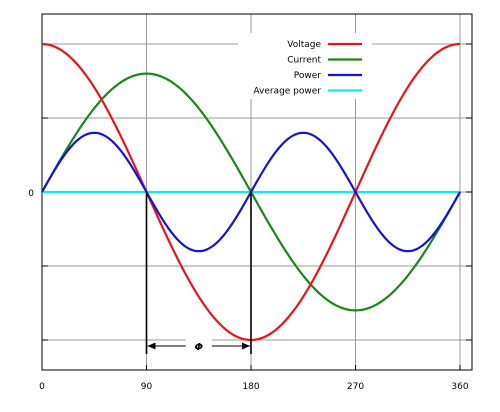 Image resolution: width=500 pixels, height=412 pixels. What do you see at coordinates (31, 194) in the screenshot?
I see `y-tick-label-zero: 0` at bounding box center [31, 194].